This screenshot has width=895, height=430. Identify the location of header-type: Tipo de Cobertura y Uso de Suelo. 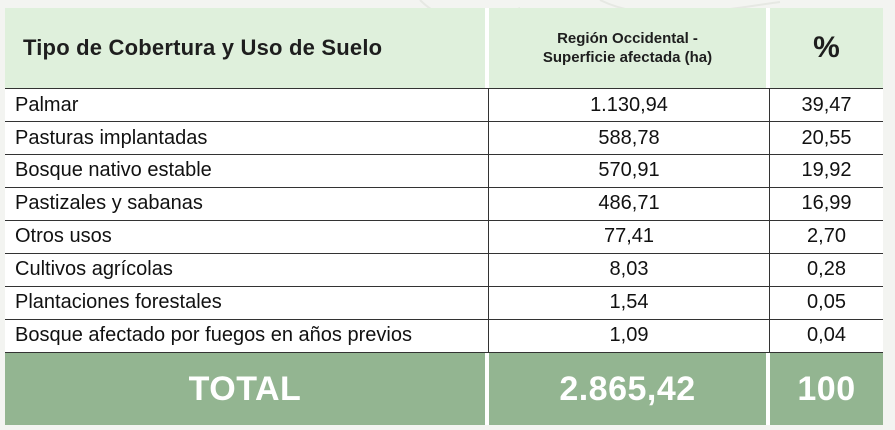
(247, 48).